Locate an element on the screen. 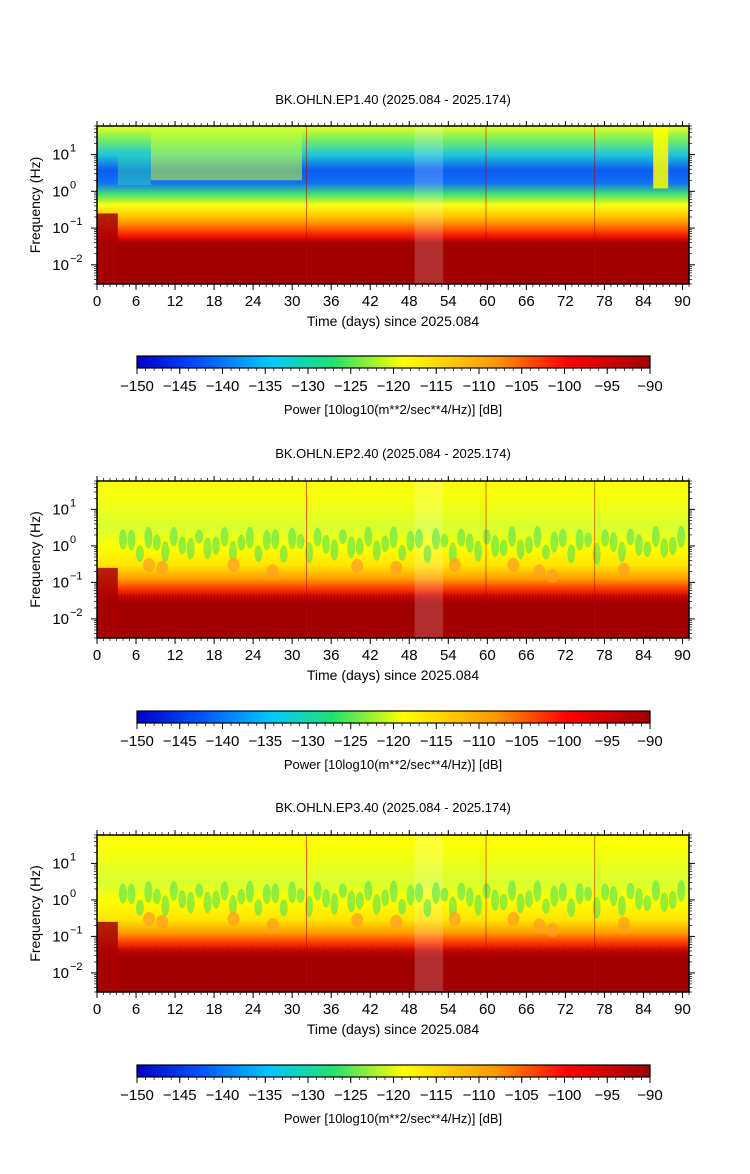 This screenshot has width=750, height=1174. colorbar-tick-label: −125 is located at coordinates (351, 1095).